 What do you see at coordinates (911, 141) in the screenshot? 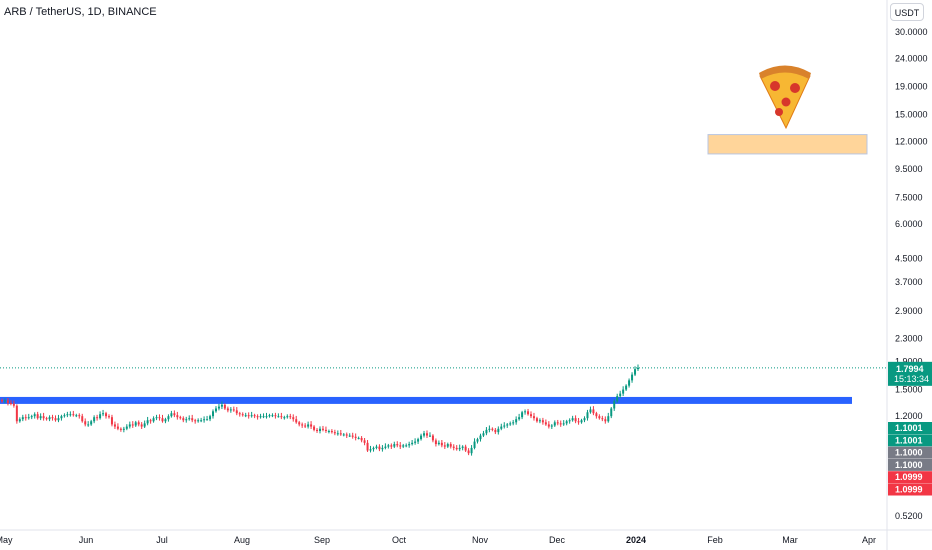
I see `price-tick-label: 12.0000` at bounding box center [911, 141].